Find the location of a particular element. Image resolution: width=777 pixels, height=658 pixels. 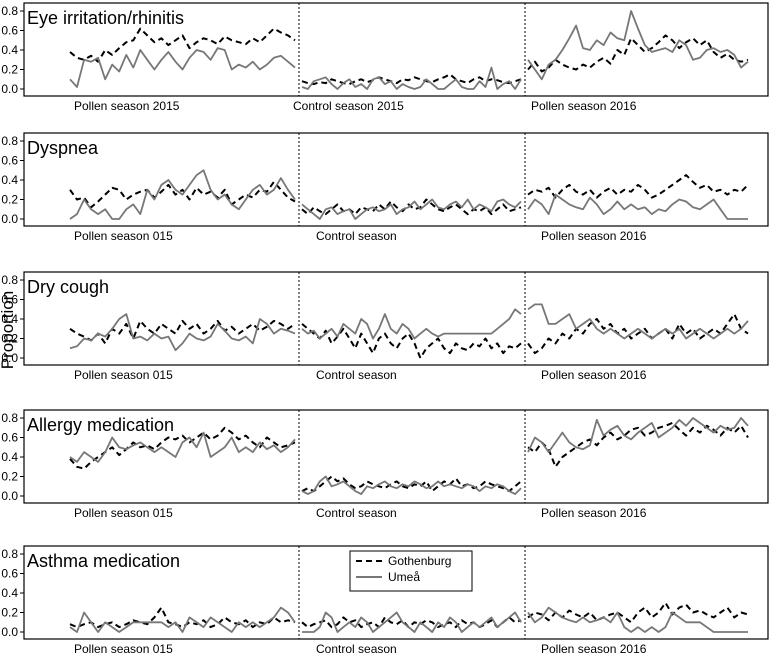

season-label: Pollen season 2015 is located at coordinates (127, 106).